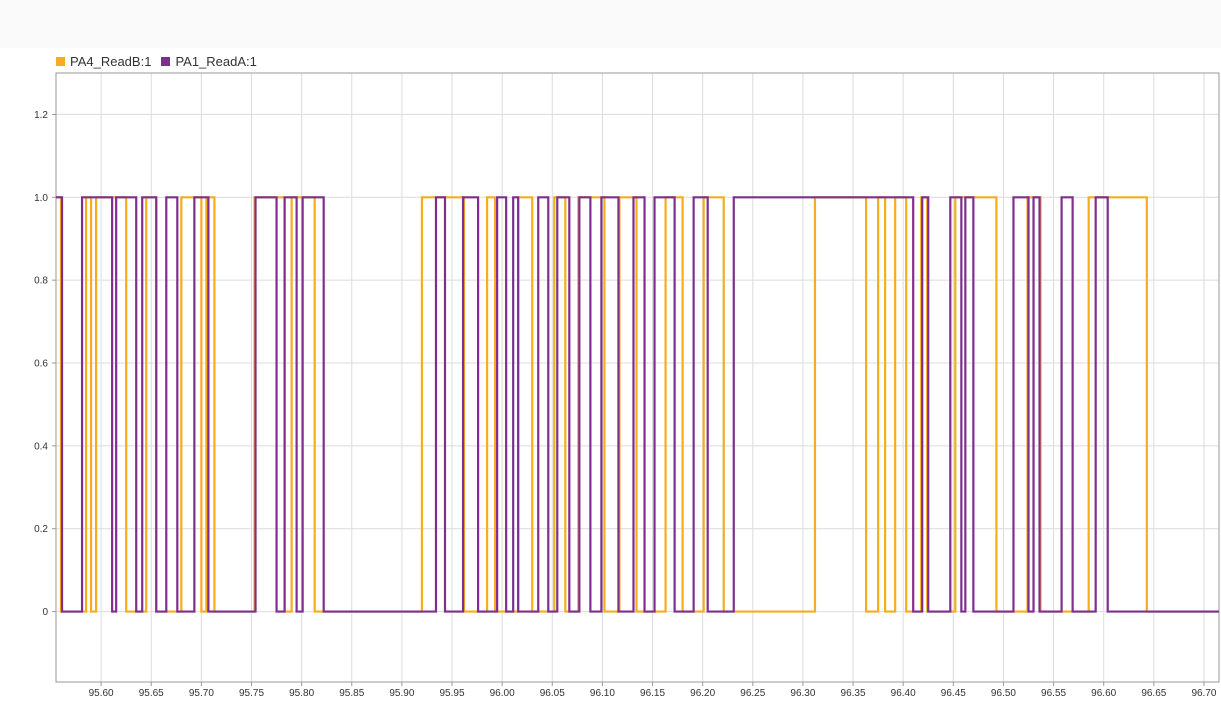 This screenshot has width=1221, height=705. I want to click on legend-swatch-pa1-reada, so click(166, 61).